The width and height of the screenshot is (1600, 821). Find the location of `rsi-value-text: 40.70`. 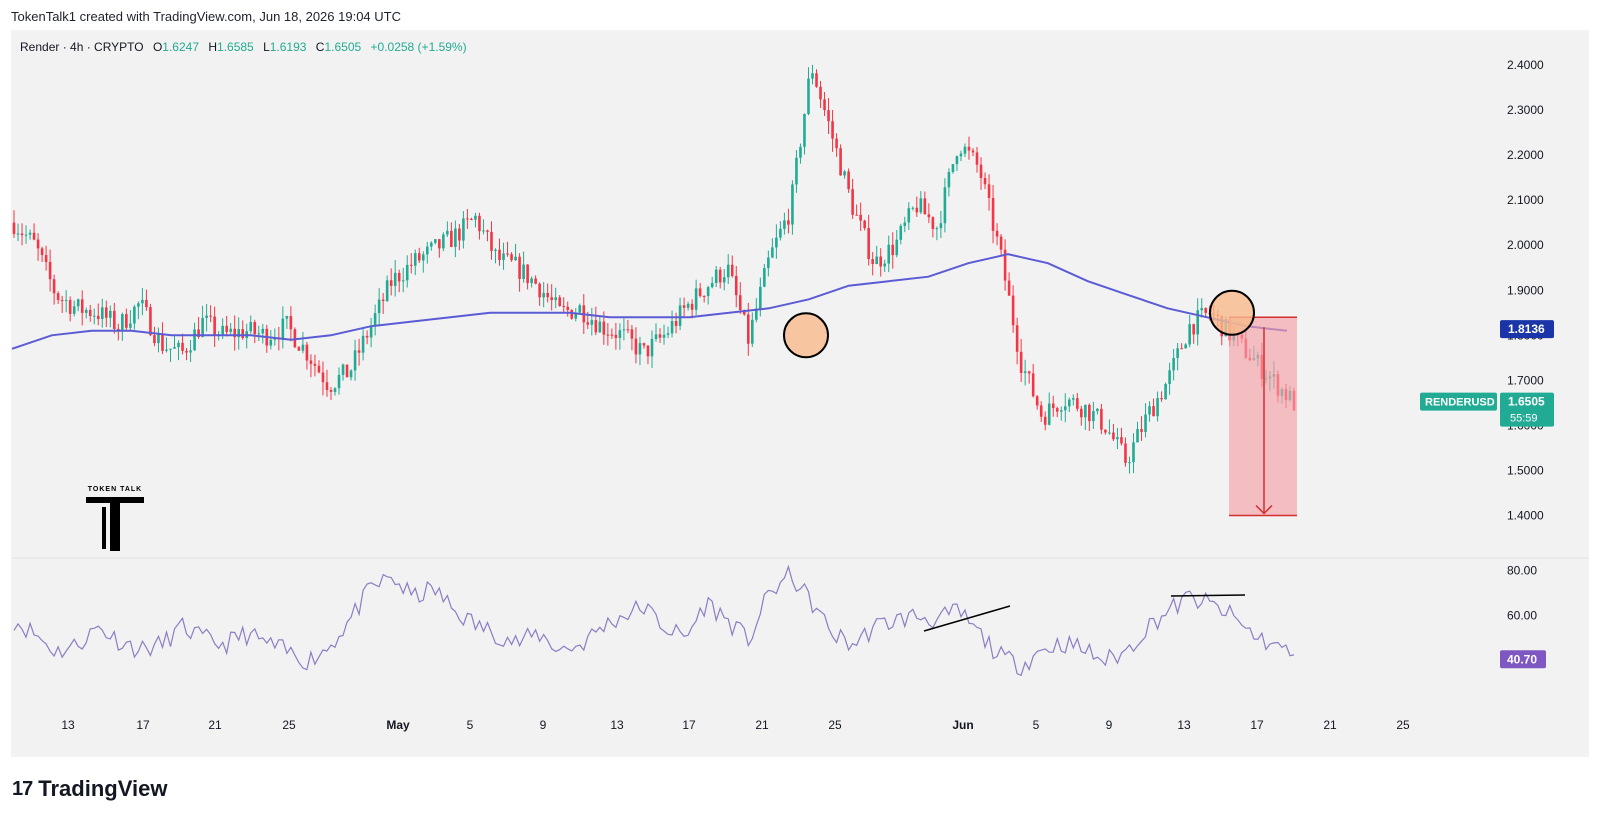

rsi-value-text: 40.70 is located at coordinates (1522, 659).